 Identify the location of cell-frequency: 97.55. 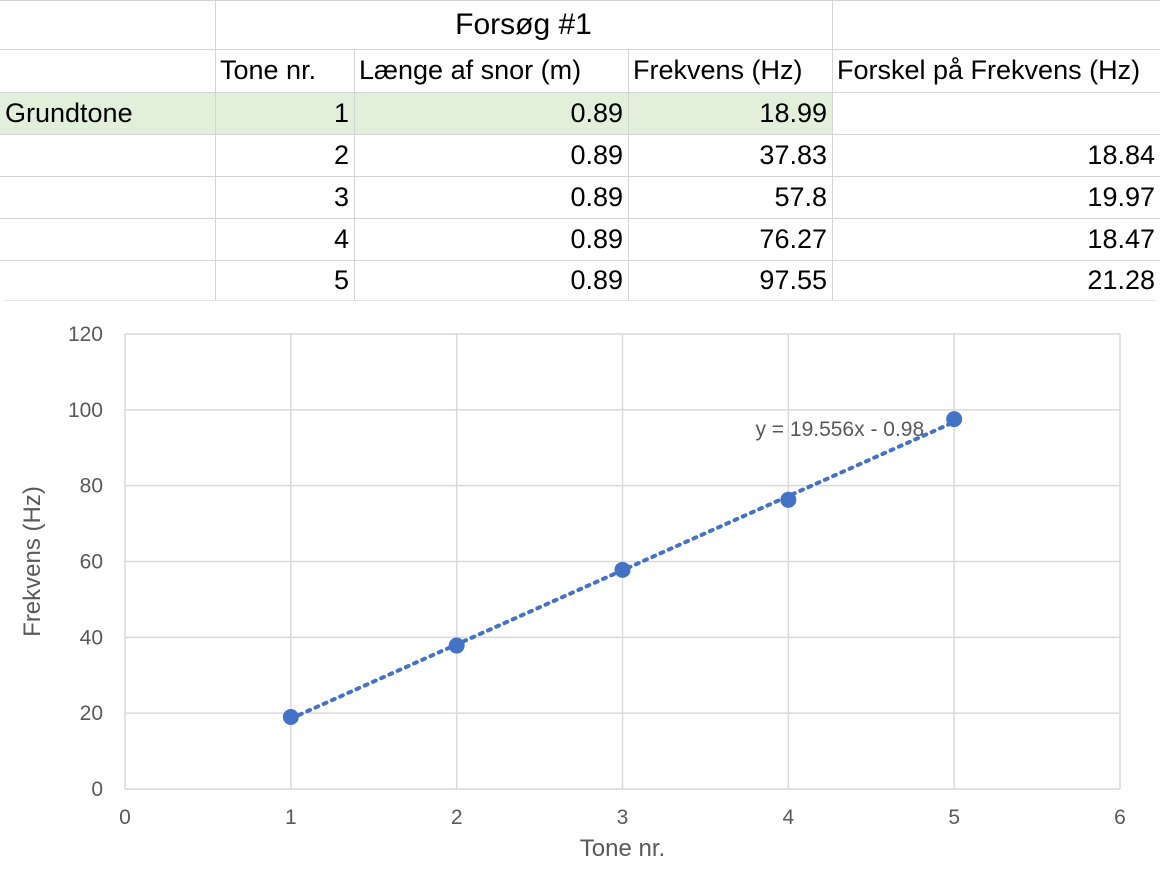
(793, 279).